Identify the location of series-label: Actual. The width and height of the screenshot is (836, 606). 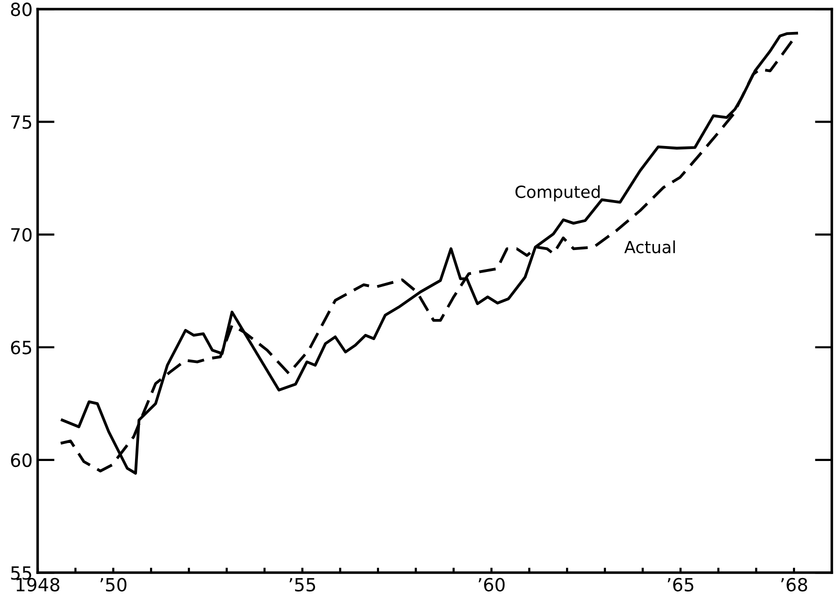
(649, 247).